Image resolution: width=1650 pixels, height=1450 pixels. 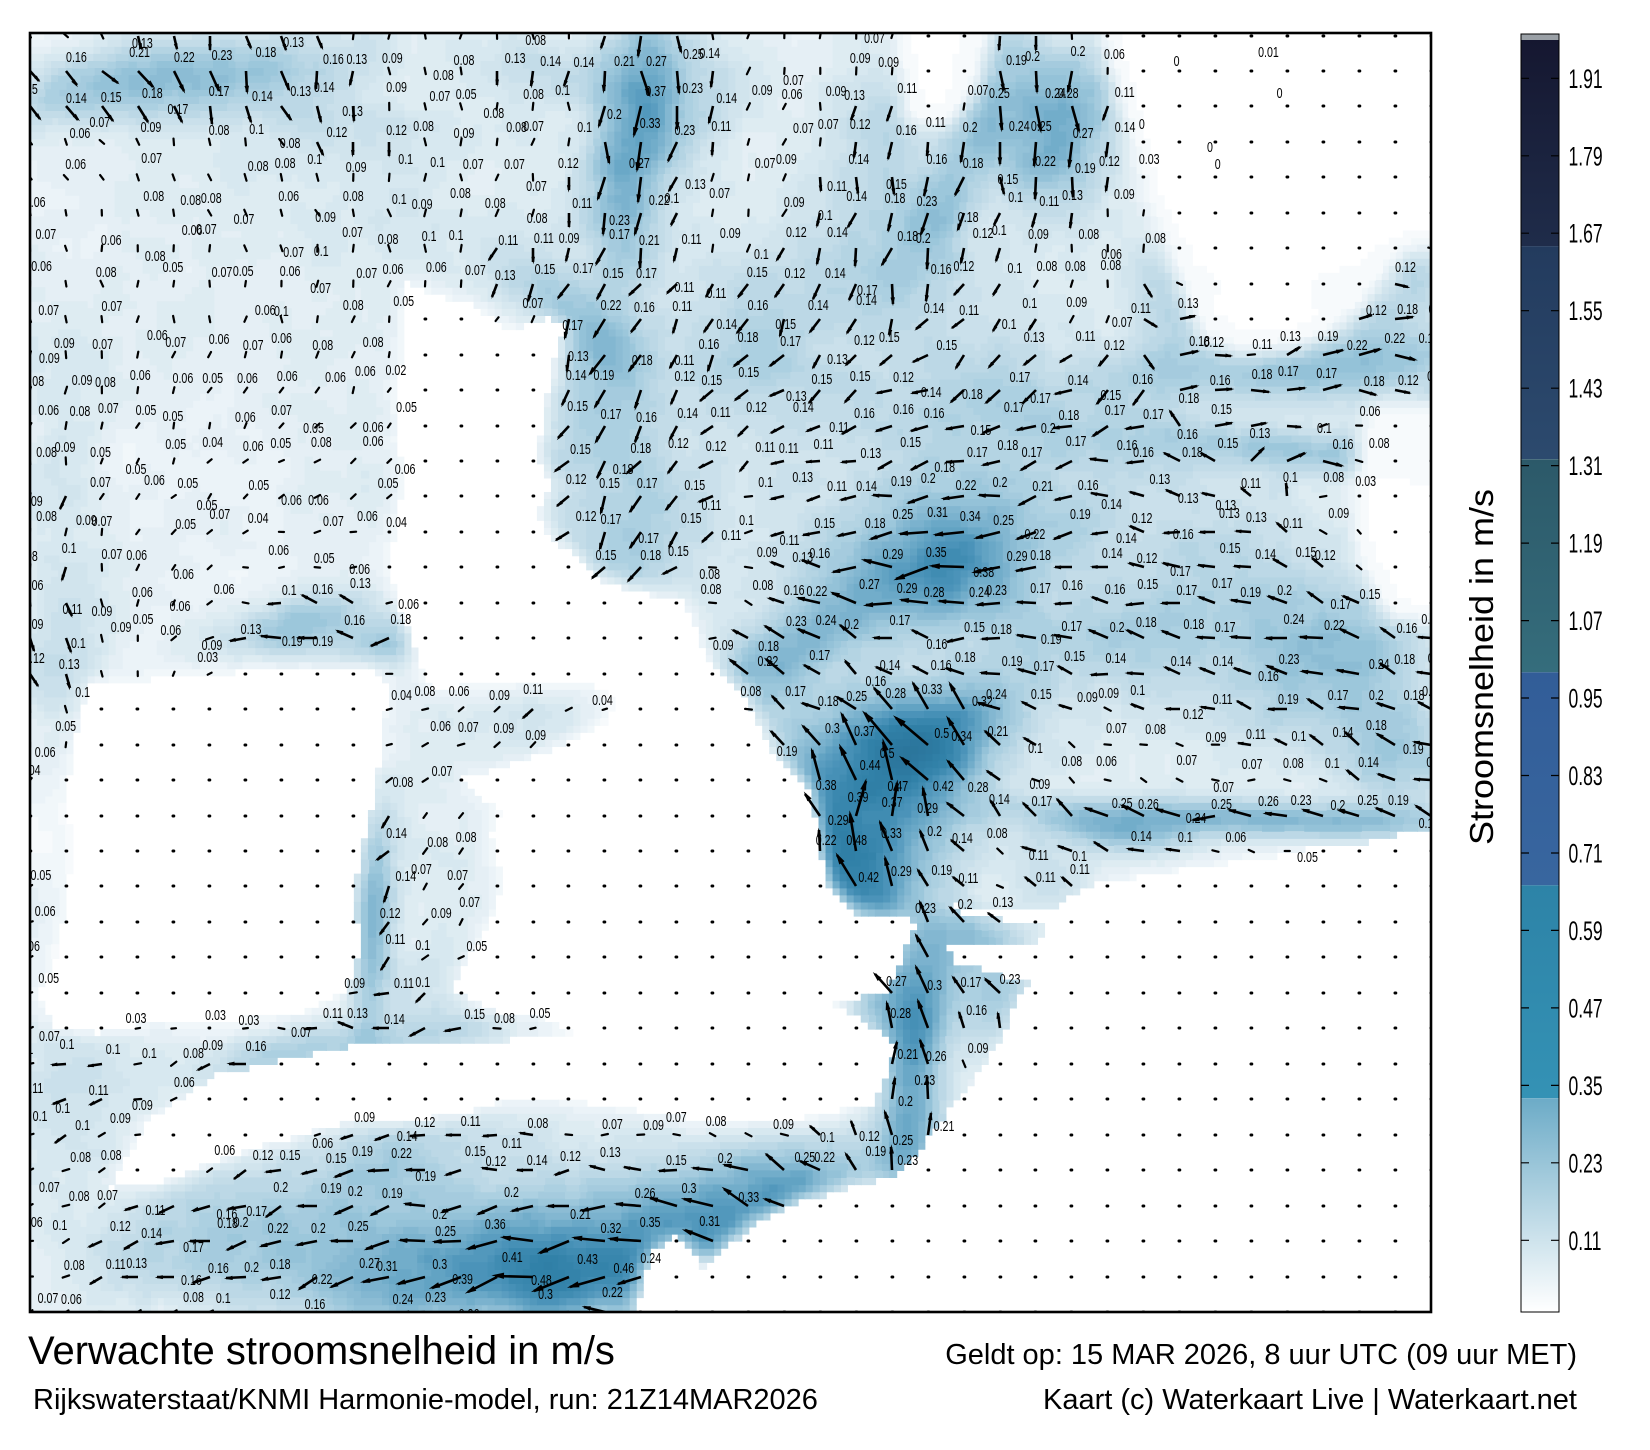 I want to click on svg-text: 0.29, so click(x=893, y=553).